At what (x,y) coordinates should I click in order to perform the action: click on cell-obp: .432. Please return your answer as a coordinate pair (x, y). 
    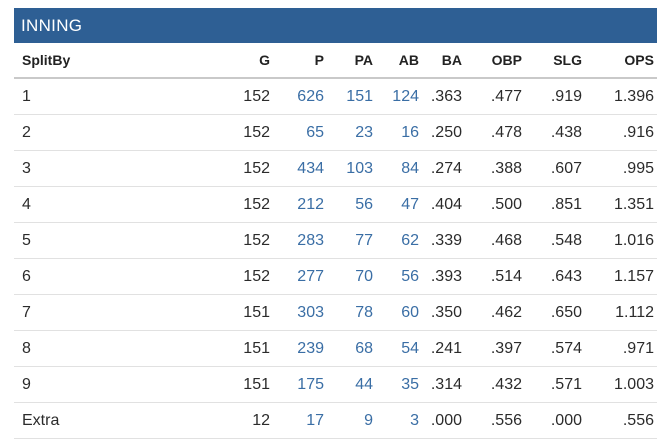
    Looking at the image, I should click on (498, 384).